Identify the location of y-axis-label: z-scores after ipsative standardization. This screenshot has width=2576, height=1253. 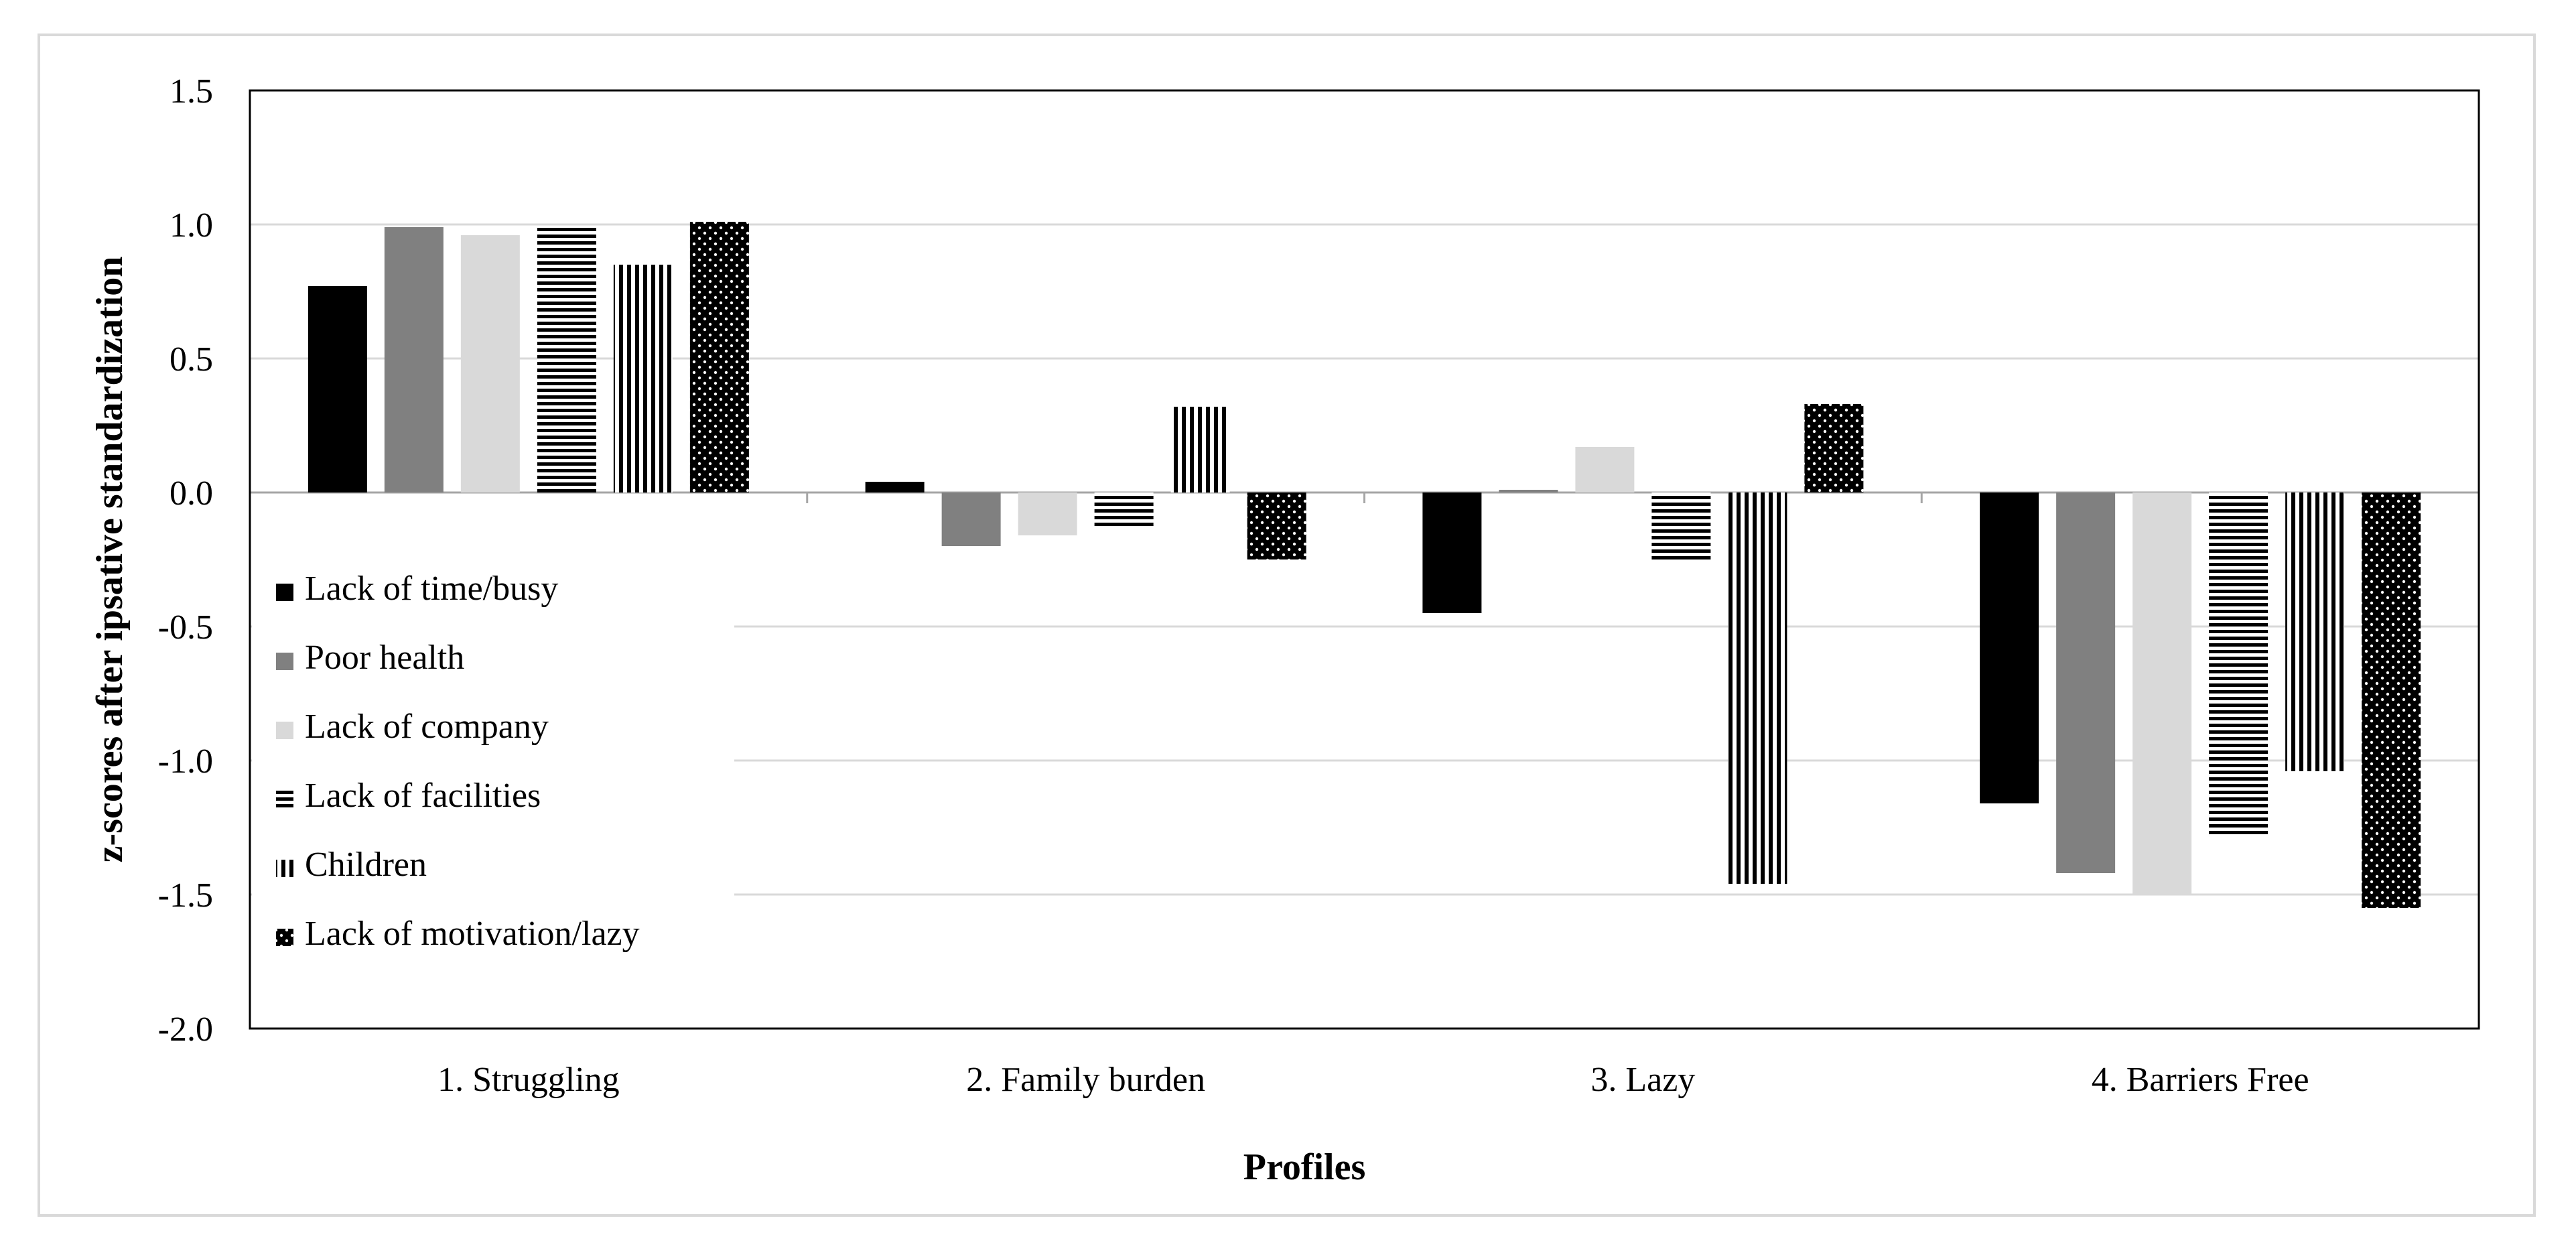
(110, 560).